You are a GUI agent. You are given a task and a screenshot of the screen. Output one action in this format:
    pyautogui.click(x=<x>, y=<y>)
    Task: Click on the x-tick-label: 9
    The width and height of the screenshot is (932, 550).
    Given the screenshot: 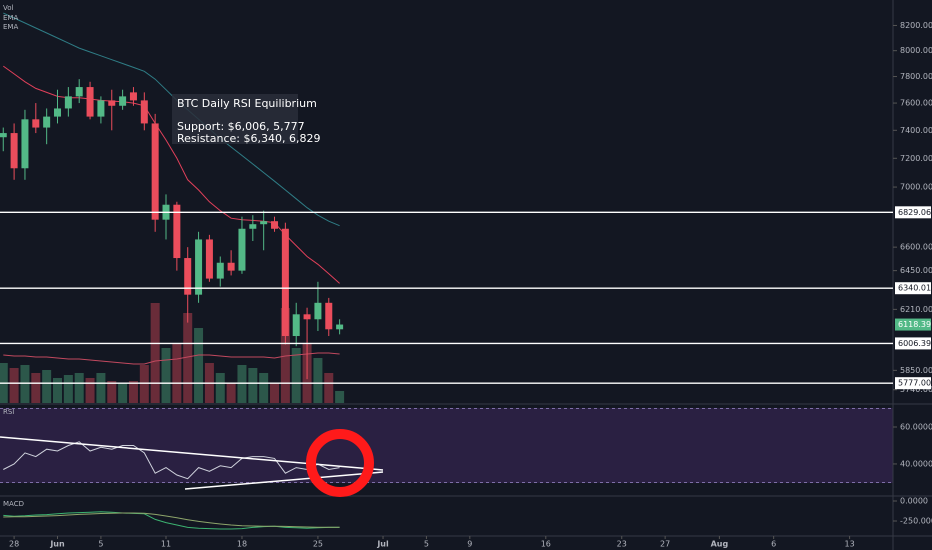 What is the action you would take?
    pyautogui.click(x=469, y=544)
    